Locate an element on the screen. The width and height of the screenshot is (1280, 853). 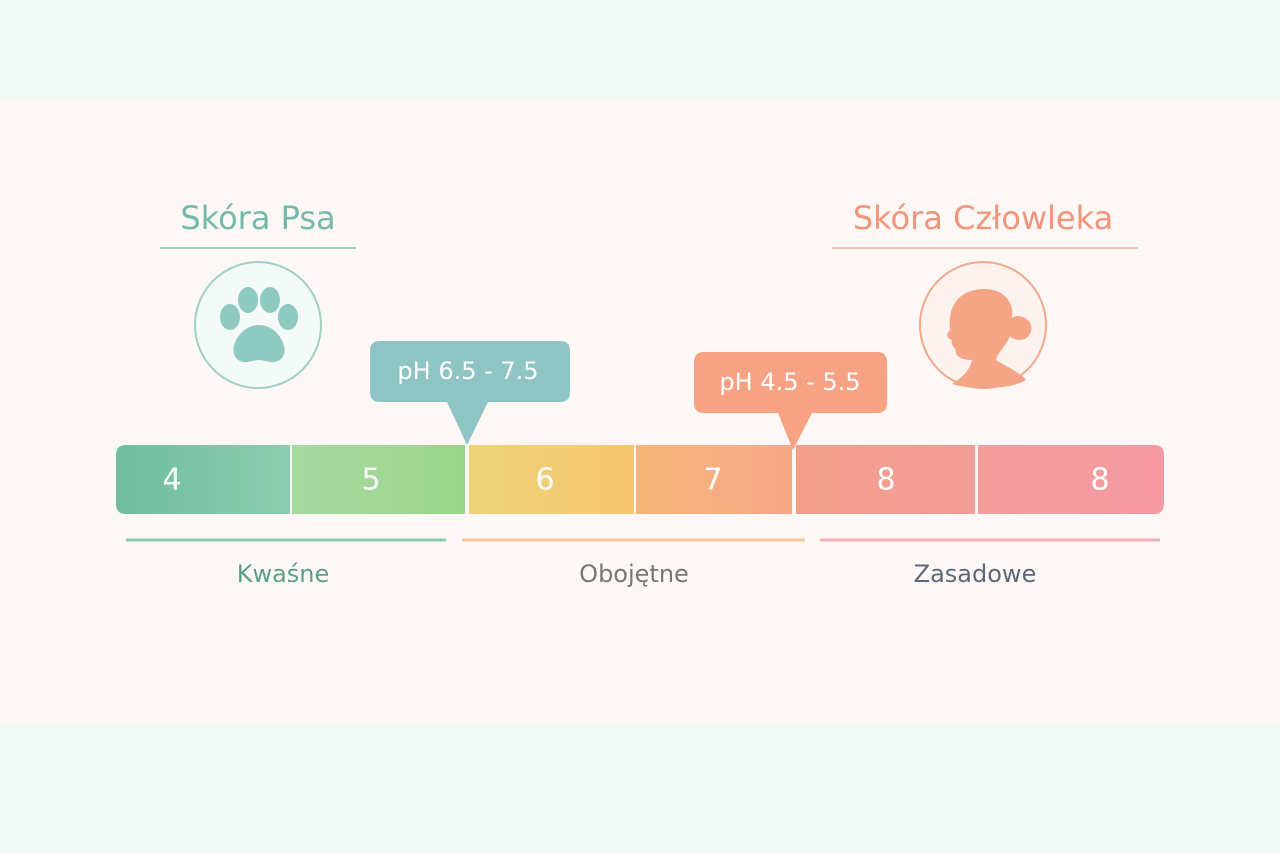
segment-label: 7 is located at coordinates (712, 480).